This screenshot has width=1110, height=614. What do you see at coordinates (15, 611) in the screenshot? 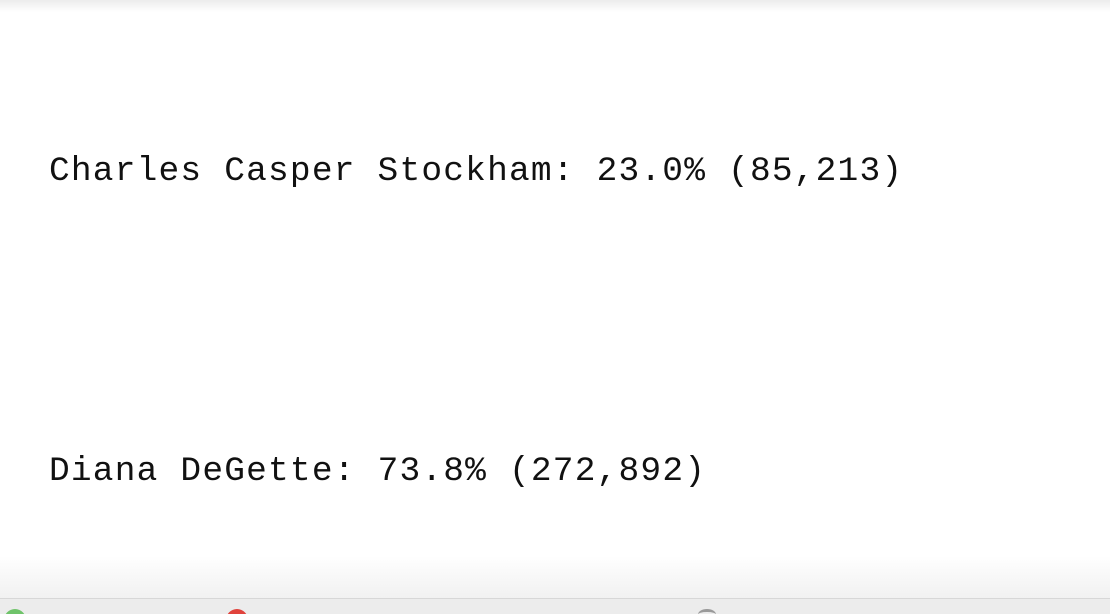
I see `green-status-icon` at bounding box center [15, 611].